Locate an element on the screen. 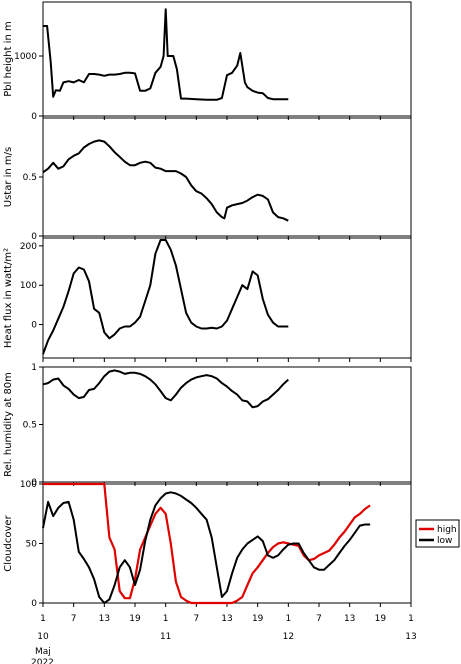 The height and width of the screenshot is (664, 461). day-label: 13 is located at coordinates (410, 637).